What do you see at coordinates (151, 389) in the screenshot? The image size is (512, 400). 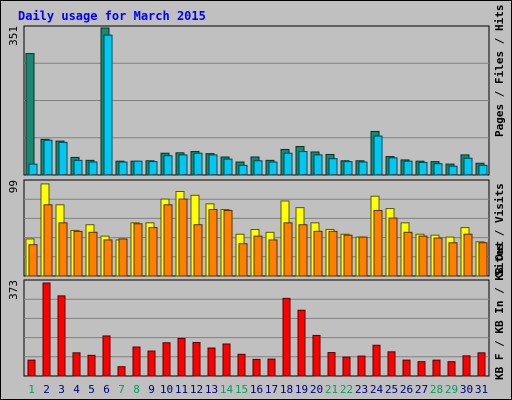 I see `x-tick-label: 9` at bounding box center [151, 389].